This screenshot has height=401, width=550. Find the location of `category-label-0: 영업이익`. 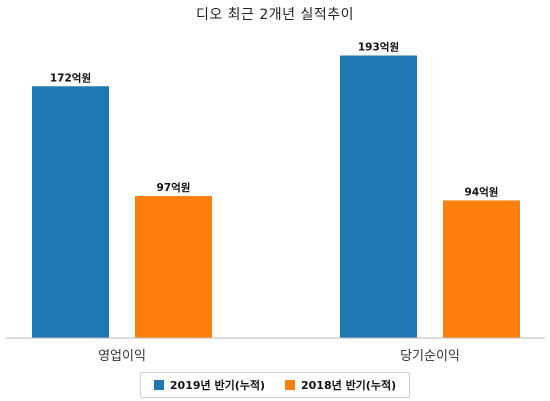

category-label-0: 영업이익 is located at coordinates (122, 356).